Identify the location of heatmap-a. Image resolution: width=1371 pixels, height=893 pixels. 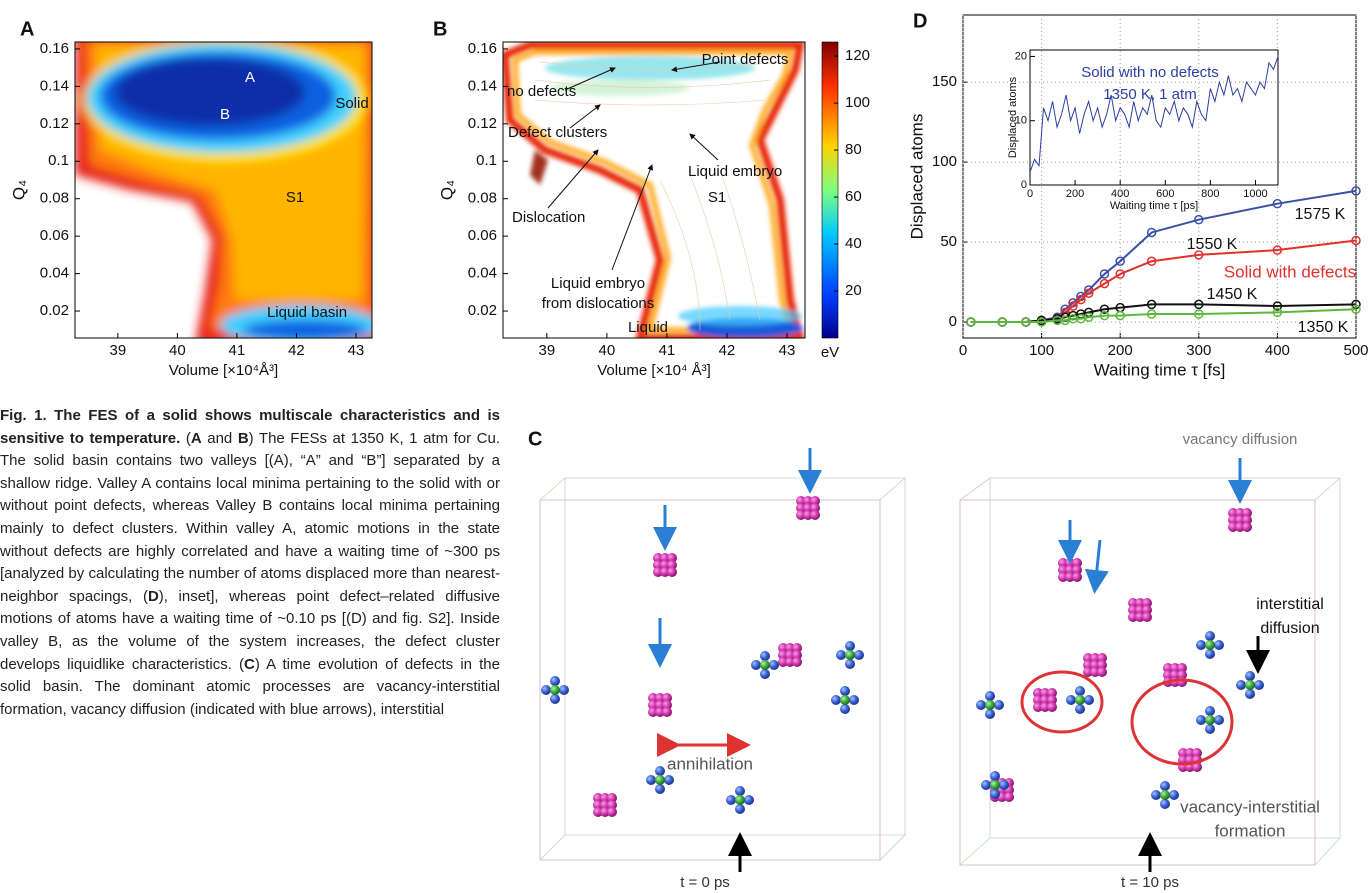
(223, 190).